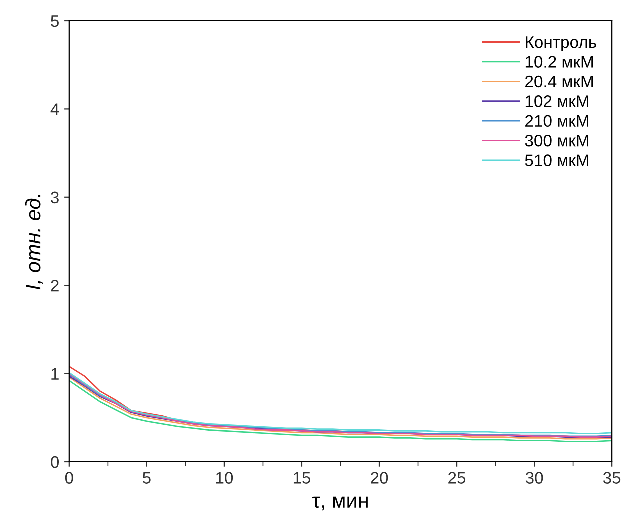 Image resolution: width=631 pixels, height=525 pixels. What do you see at coordinates (34, 242) in the screenshot?
I see `y-axis-title: I, отн. ед.` at bounding box center [34, 242].